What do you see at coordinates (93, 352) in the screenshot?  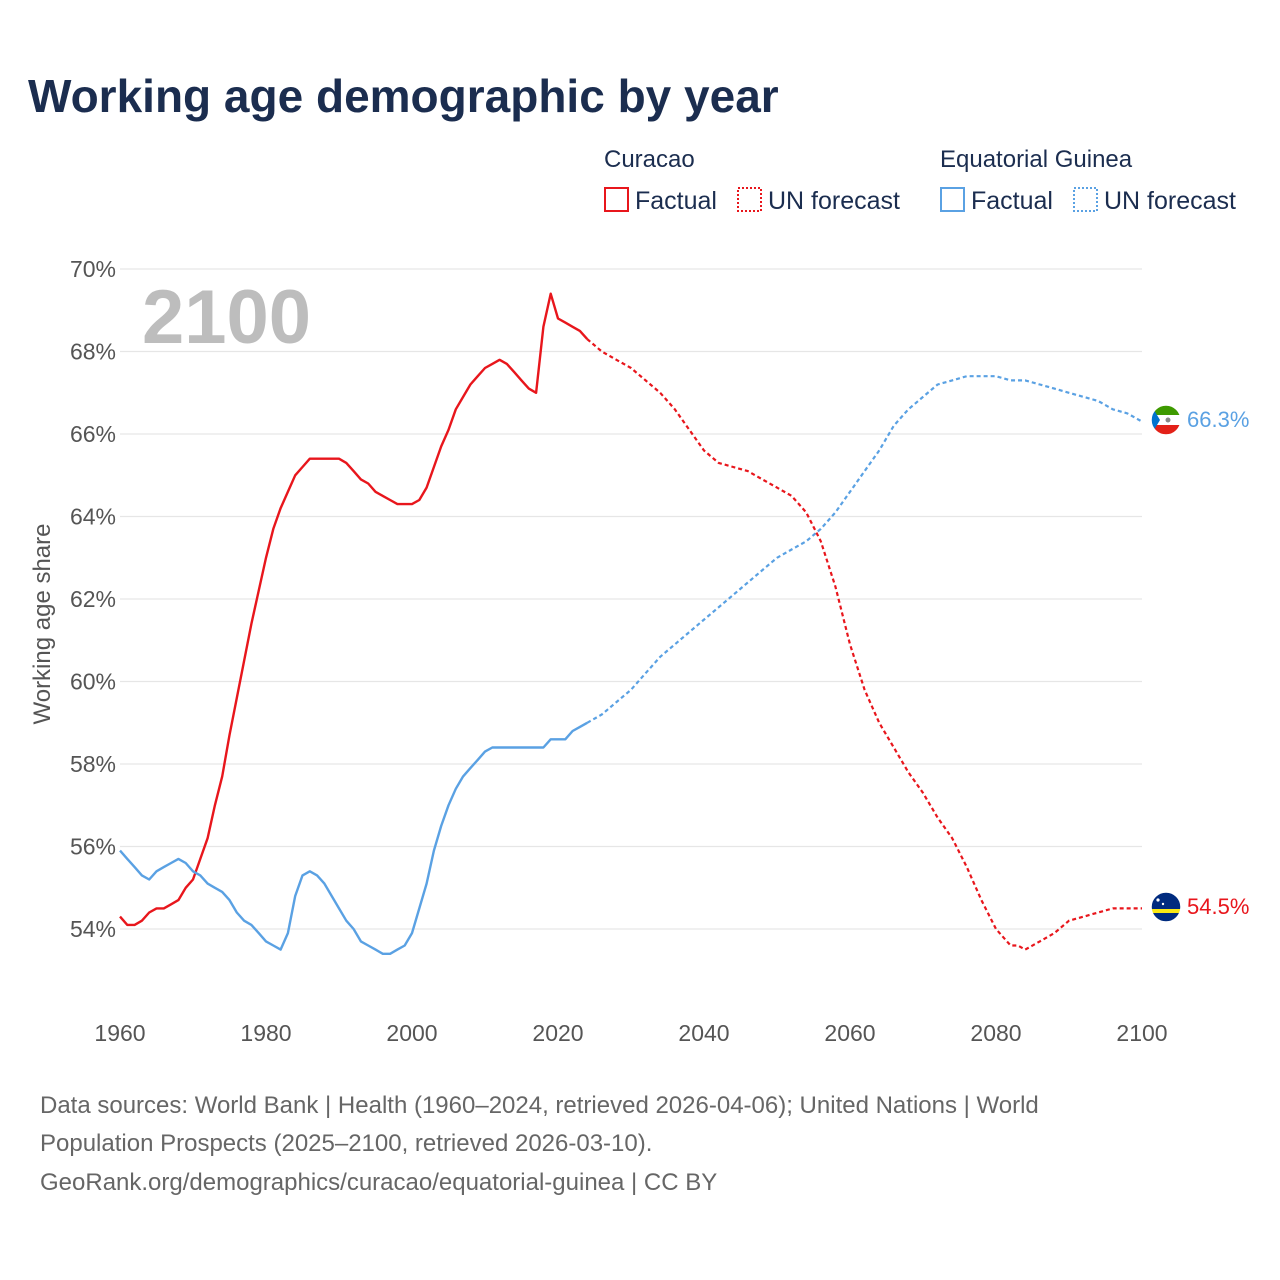 I see `y-tick-label: 68%` at bounding box center [93, 352].